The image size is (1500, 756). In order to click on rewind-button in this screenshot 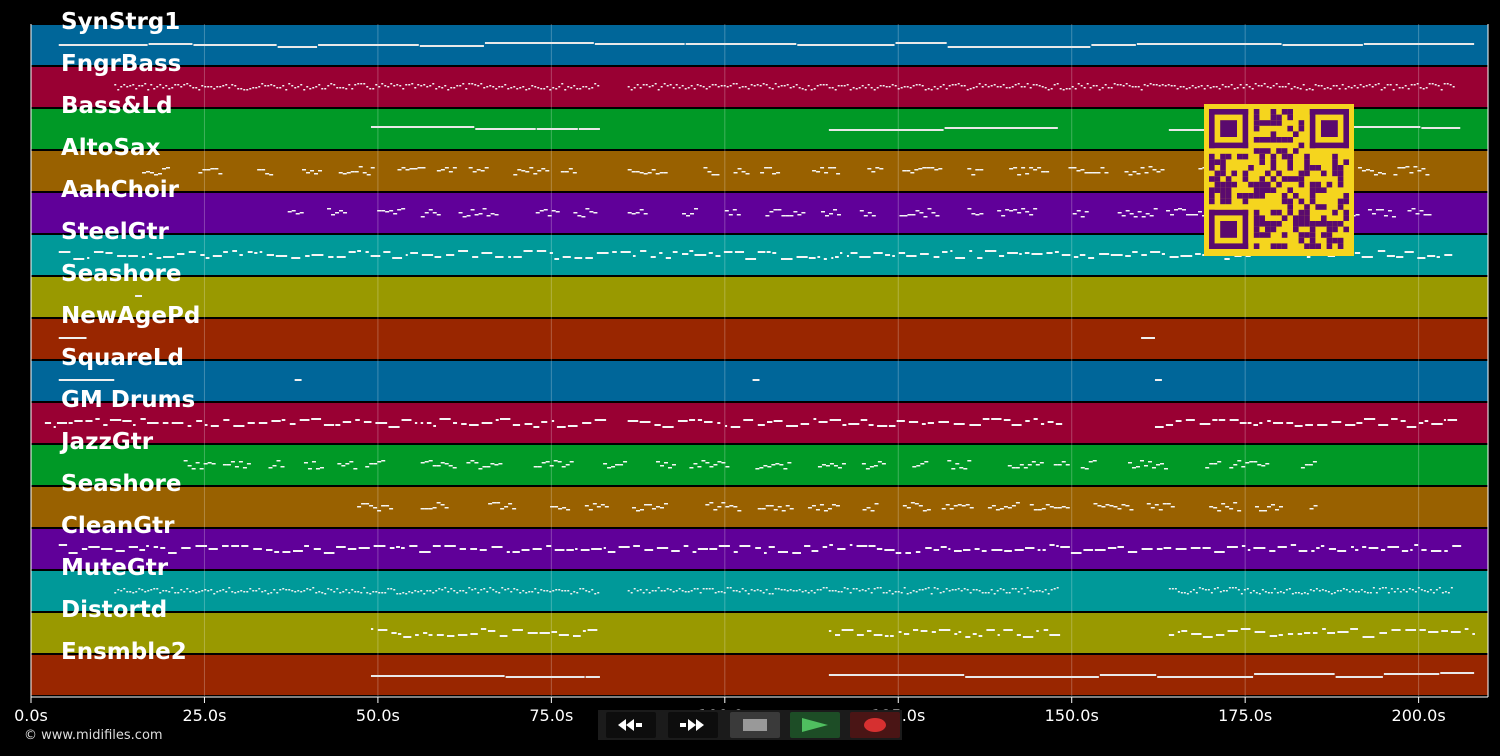, I will do `click(631, 725)`.